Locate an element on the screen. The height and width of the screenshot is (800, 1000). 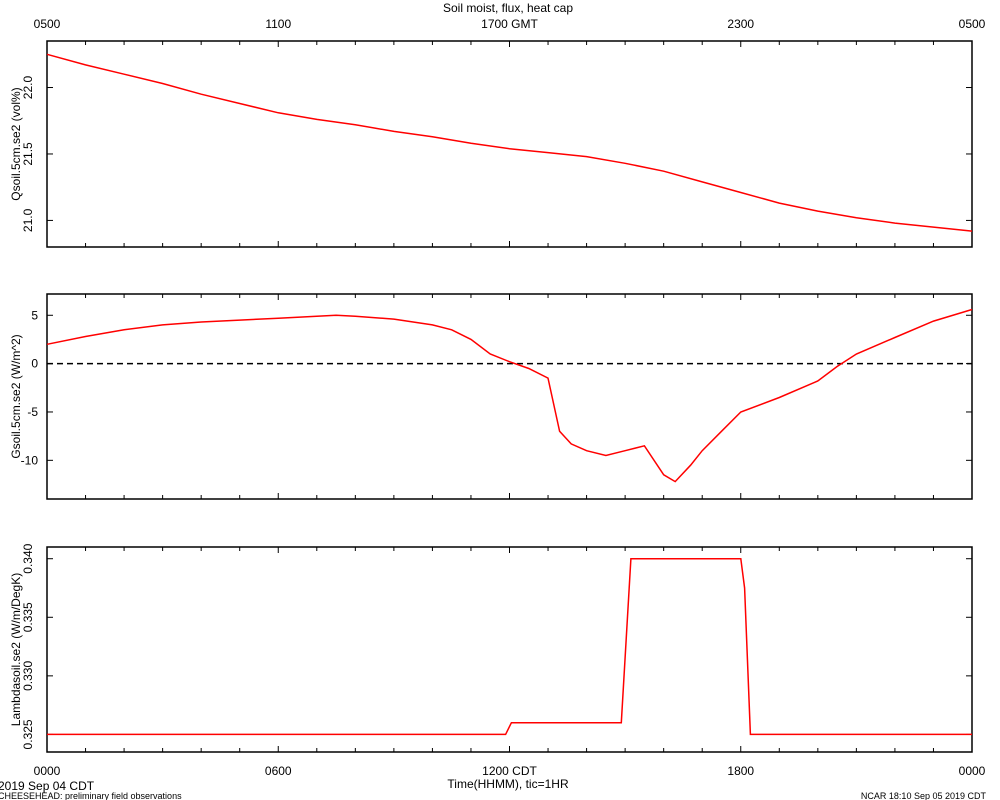
y-axis-label: Lambdasoil.se2 (W/m/DegK) is located at coordinates (16, 649).